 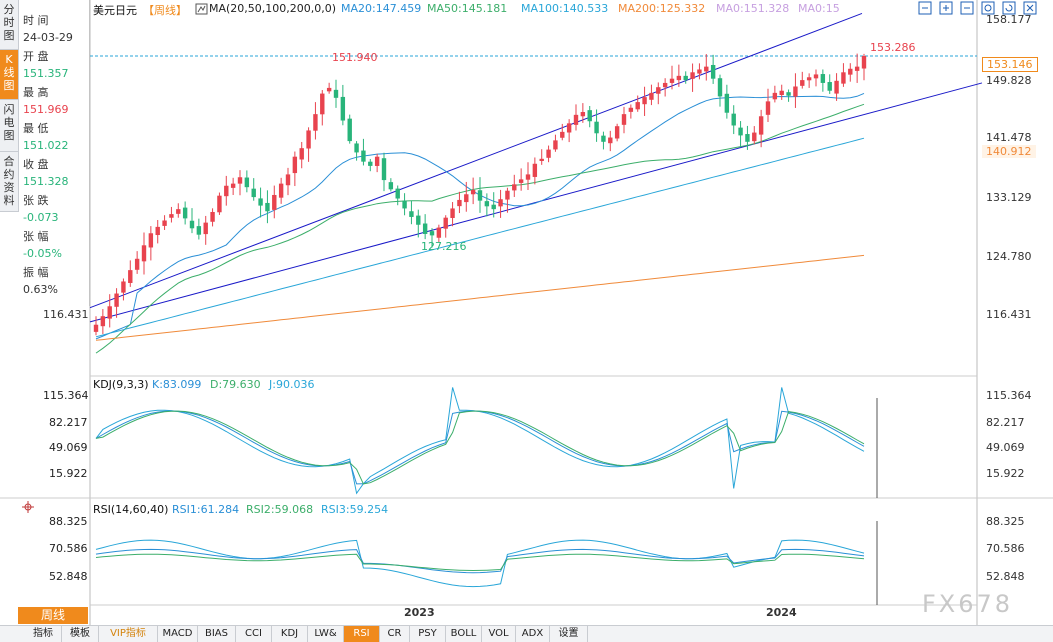 I want to click on toolbar-vol: VOL, so click(x=499, y=634).